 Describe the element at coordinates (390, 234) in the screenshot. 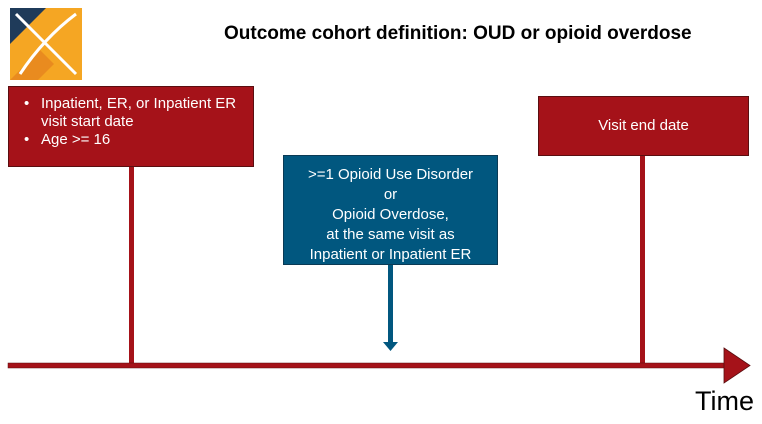

I see `event-line-4: at the same visit as` at that location.